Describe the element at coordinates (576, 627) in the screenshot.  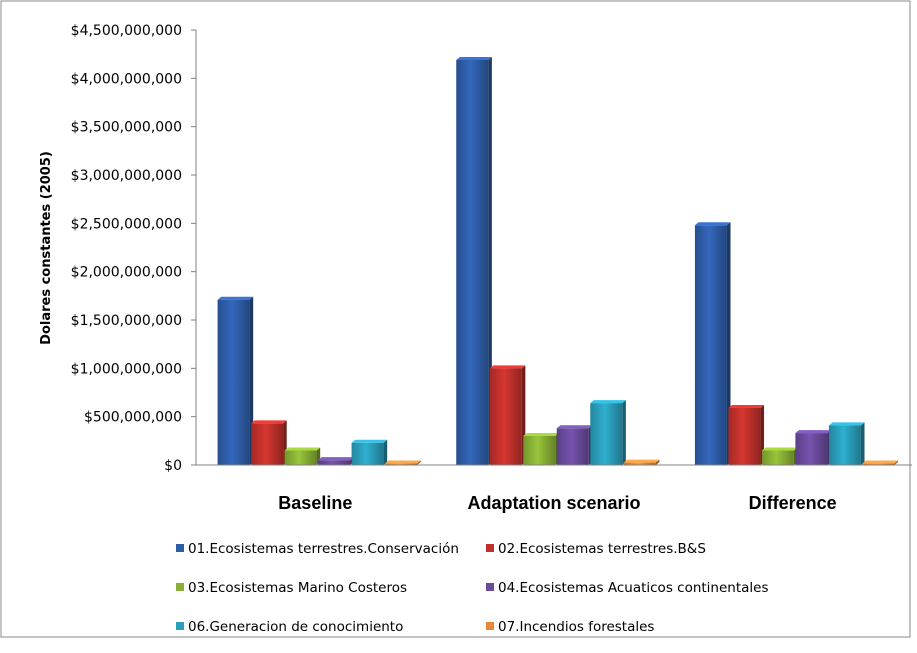
I see `legend-label: 07.Incendios forestales` at that location.